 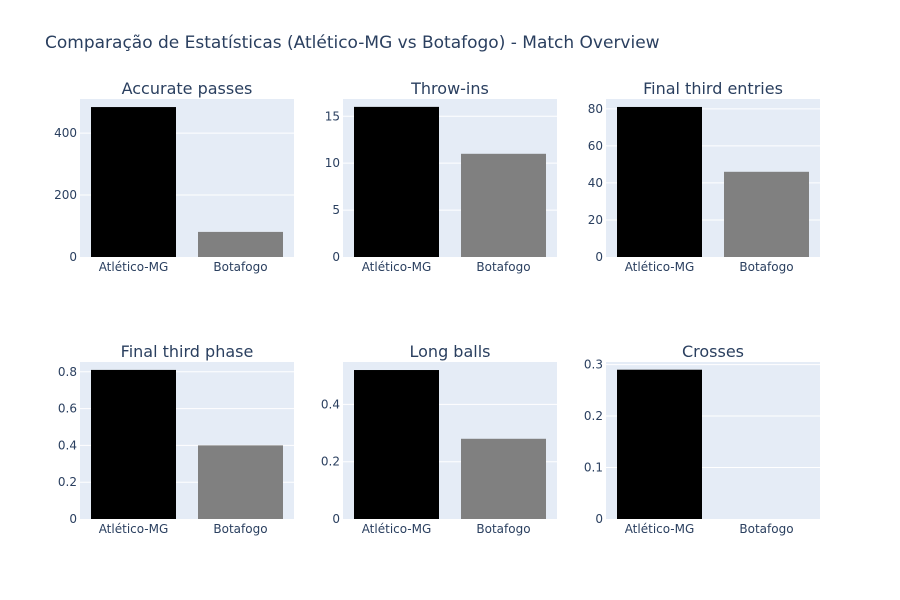 What do you see at coordinates (336, 210) in the screenshot?
I see `y-tick-label: 5` at bounding box center [336, 210].